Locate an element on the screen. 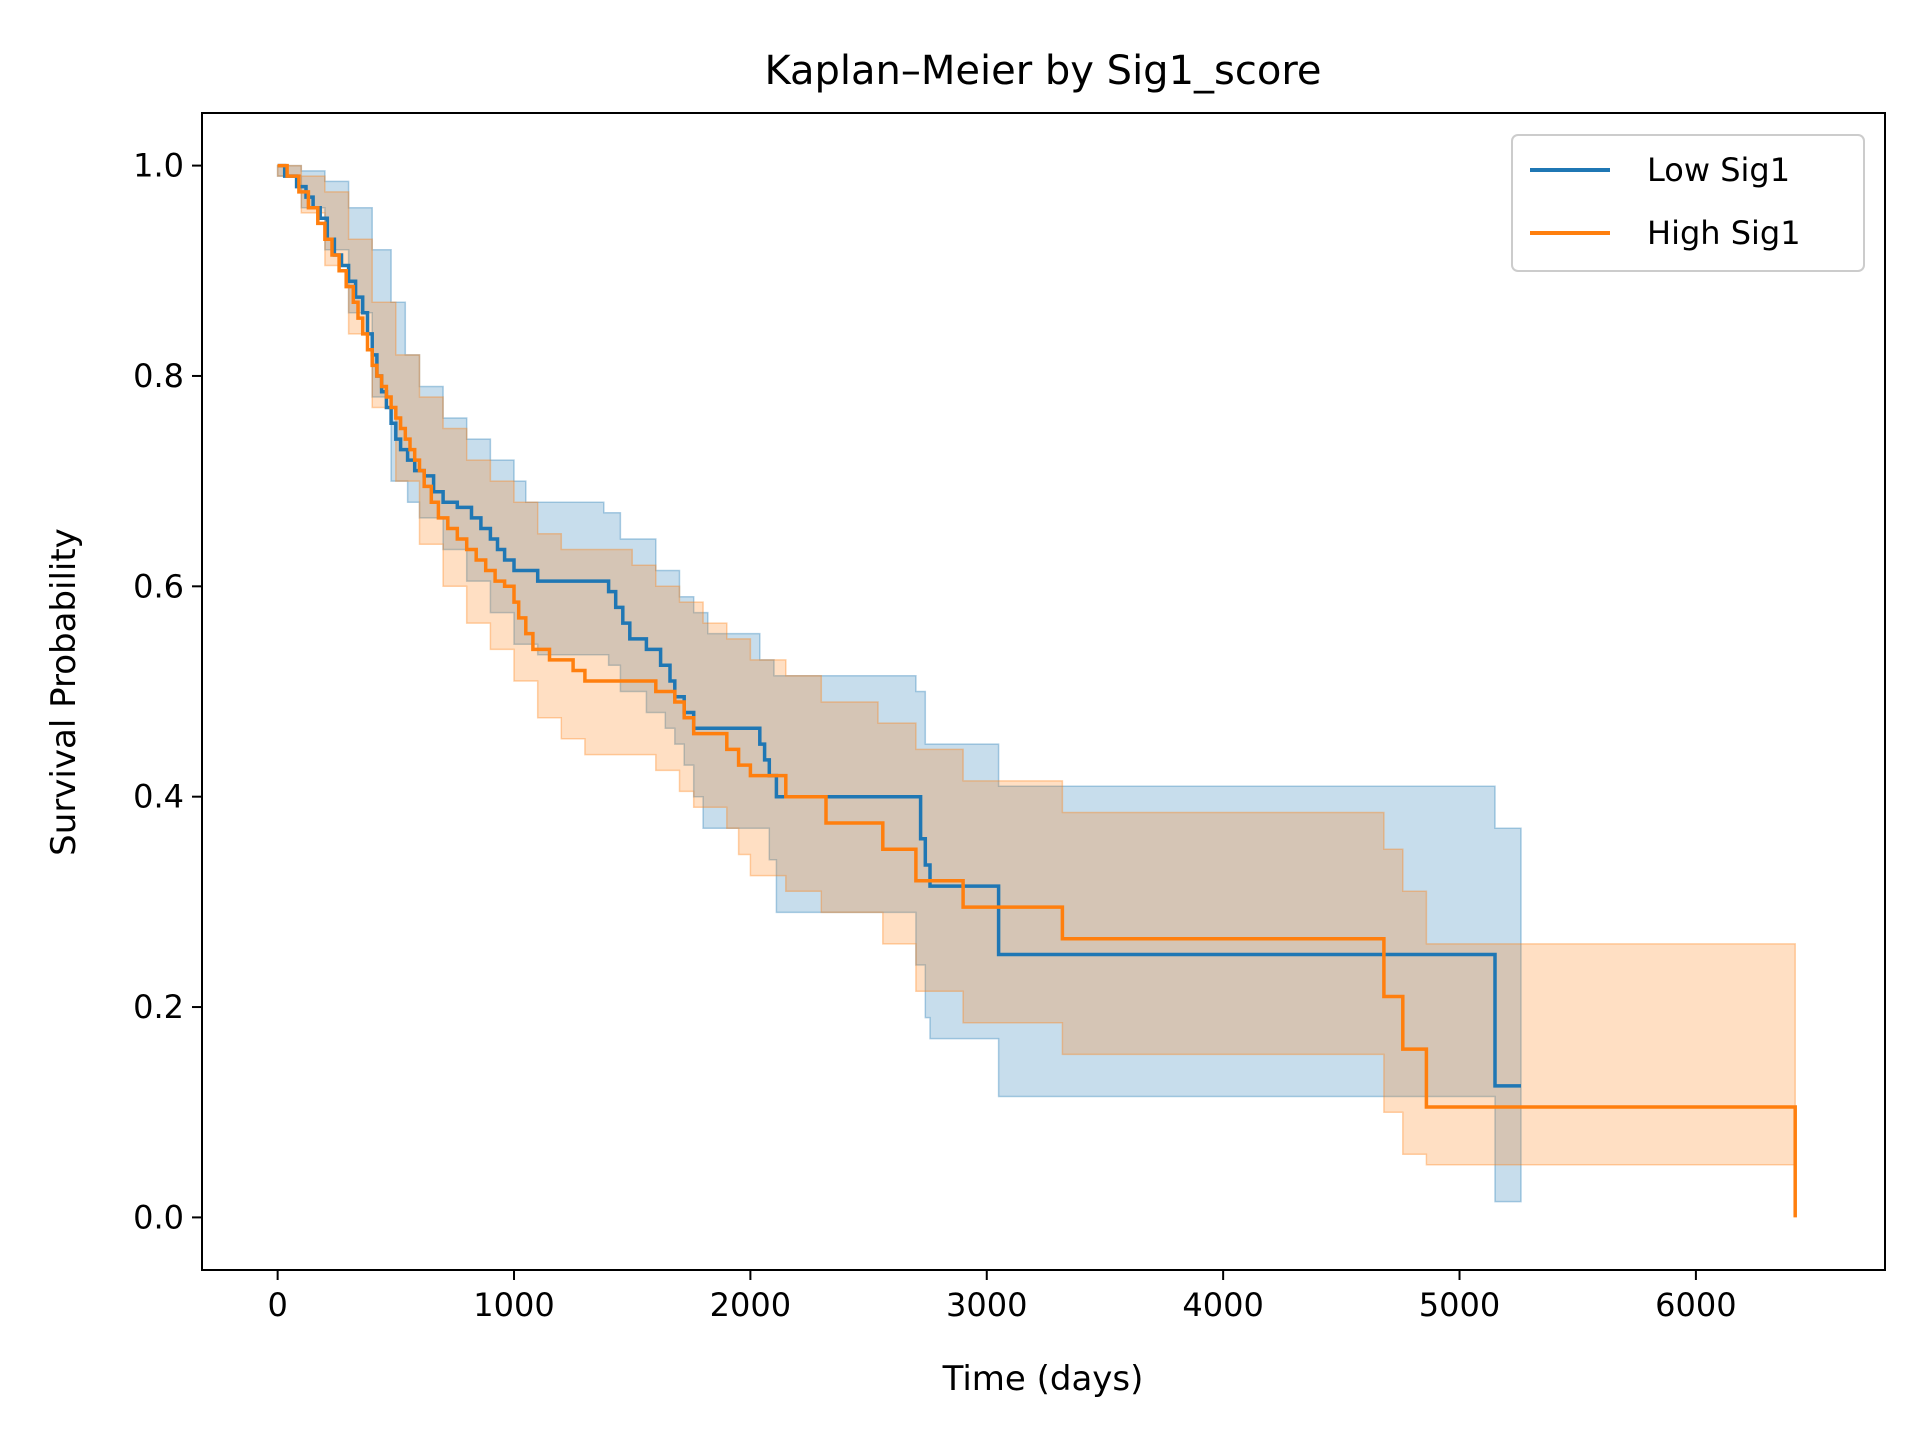  x-axis-ticks: 0 1000 2000 3000 4000 5000 6000 is located at coordinates (1002, 1297).